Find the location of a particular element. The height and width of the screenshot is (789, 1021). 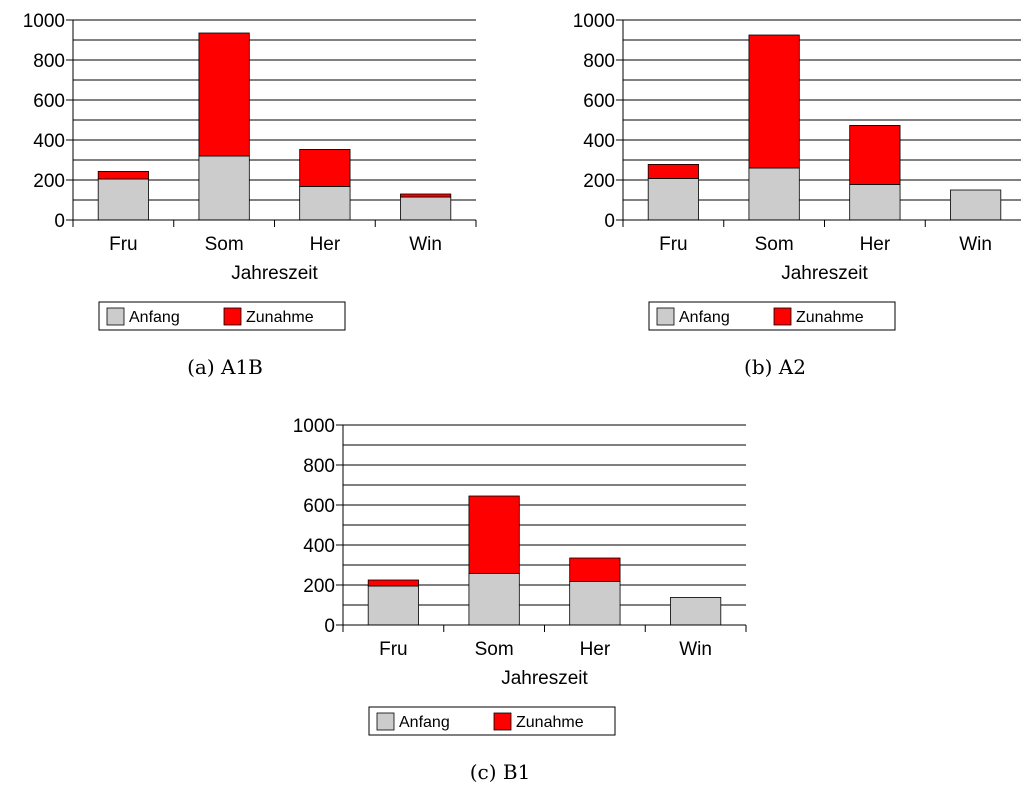

chart-caption: (b) A2 is located at coordinates (775, 367).